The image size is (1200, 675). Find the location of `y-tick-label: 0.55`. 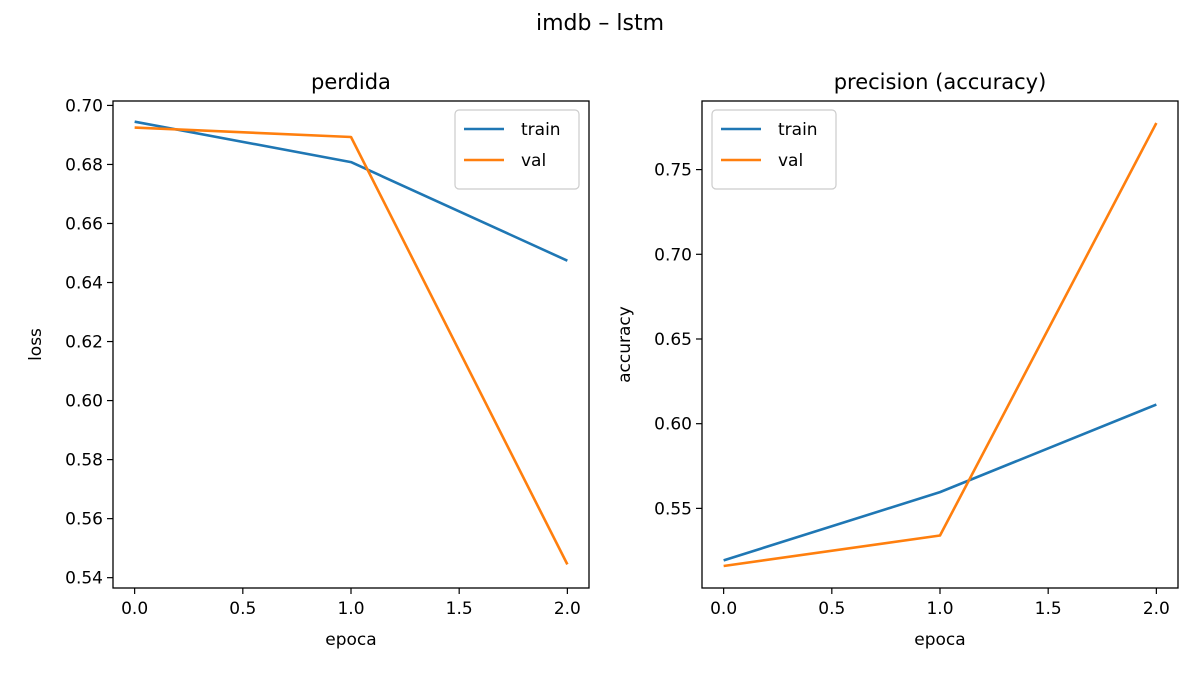

y-tick-label: 0.55 is located at coordinates (673, 509).